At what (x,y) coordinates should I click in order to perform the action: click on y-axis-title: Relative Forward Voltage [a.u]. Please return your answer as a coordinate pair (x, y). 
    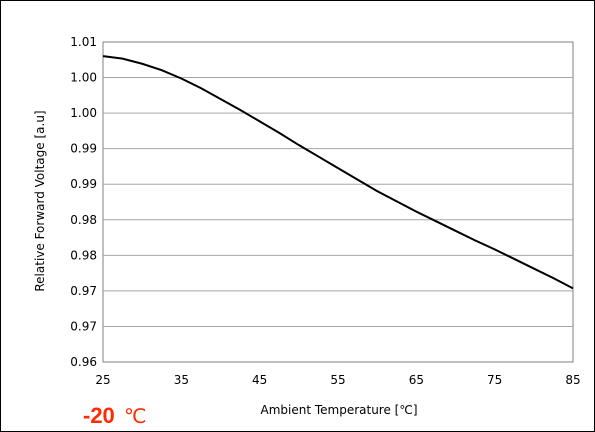
    Looking at the image, I should click on (40, 200).